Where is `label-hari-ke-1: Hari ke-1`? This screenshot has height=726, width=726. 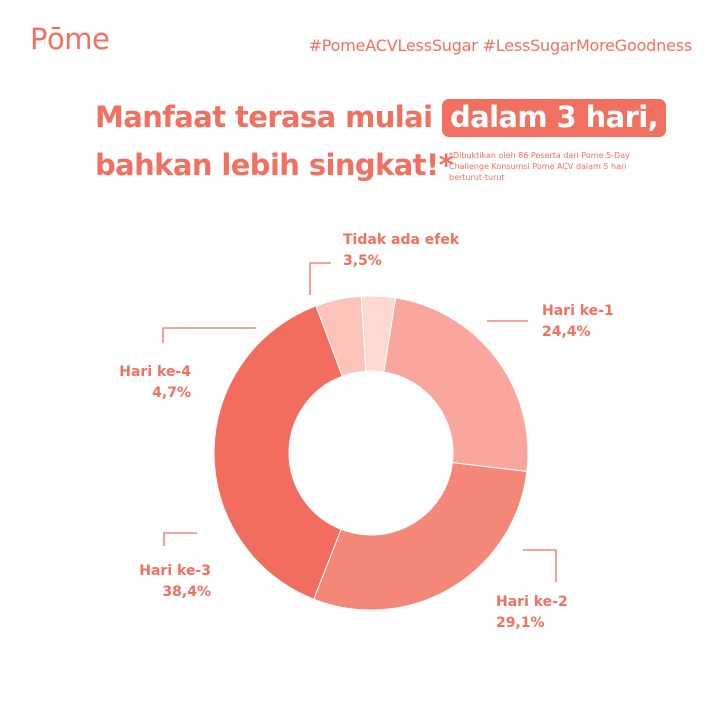
label-hari-ke-1: Hari ke-1 is located at coordinates (578, 311).